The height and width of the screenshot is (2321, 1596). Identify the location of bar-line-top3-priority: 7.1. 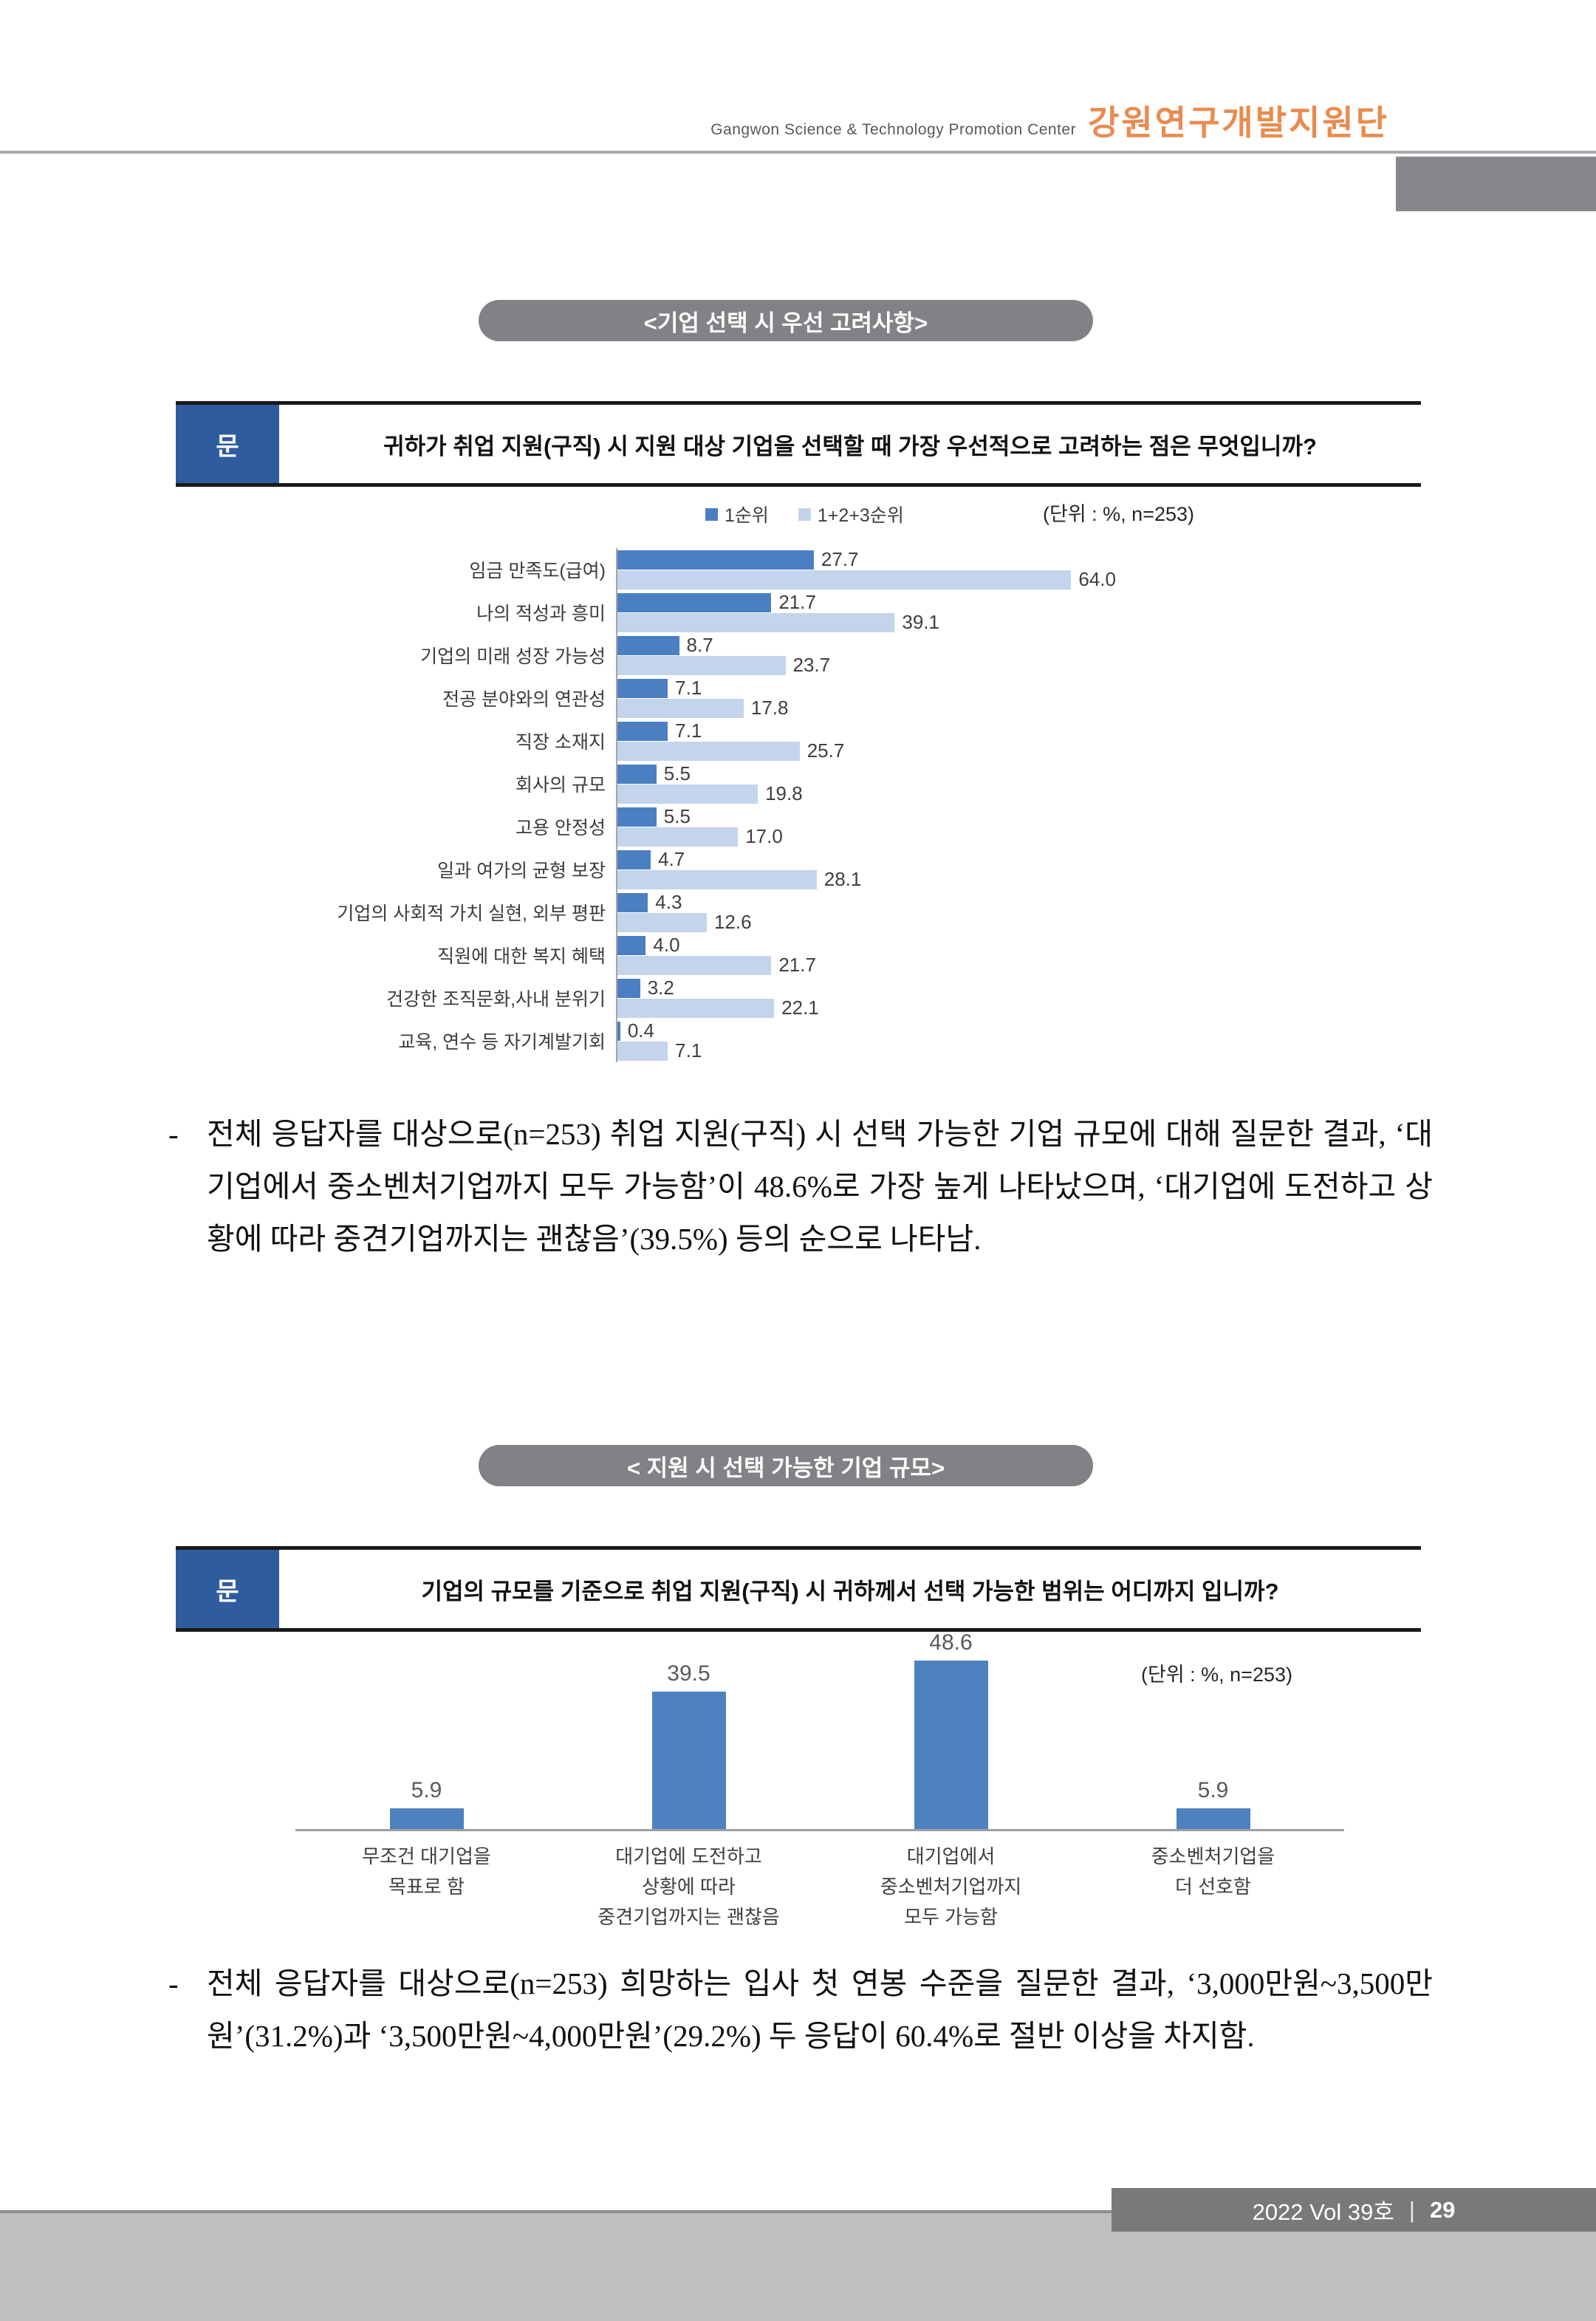
(958, 1050).